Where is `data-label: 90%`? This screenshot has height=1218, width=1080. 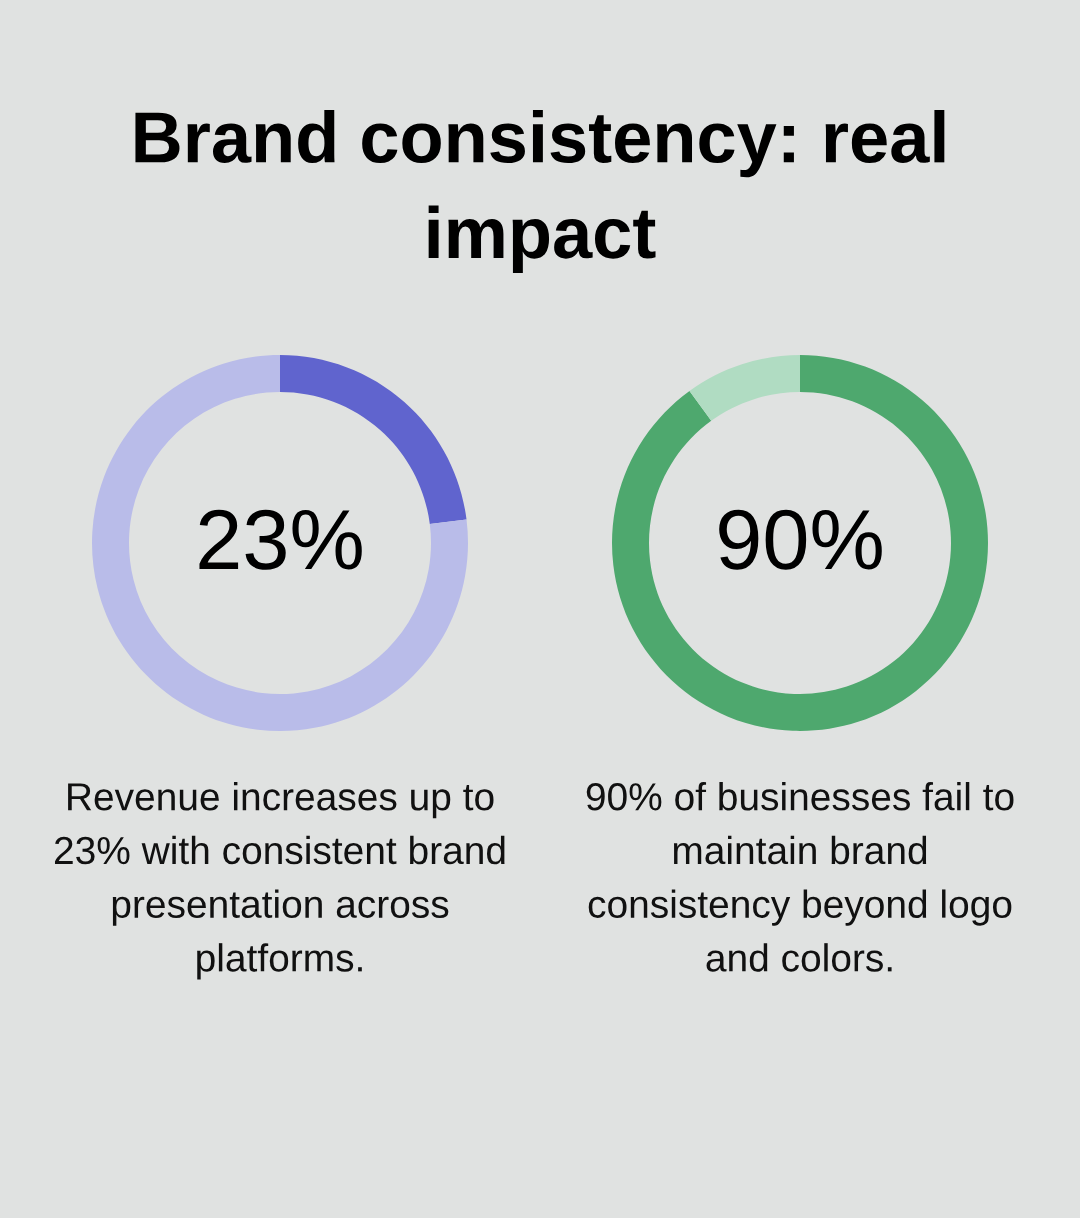
data-label: 90% is located at coordinates (800, 539).